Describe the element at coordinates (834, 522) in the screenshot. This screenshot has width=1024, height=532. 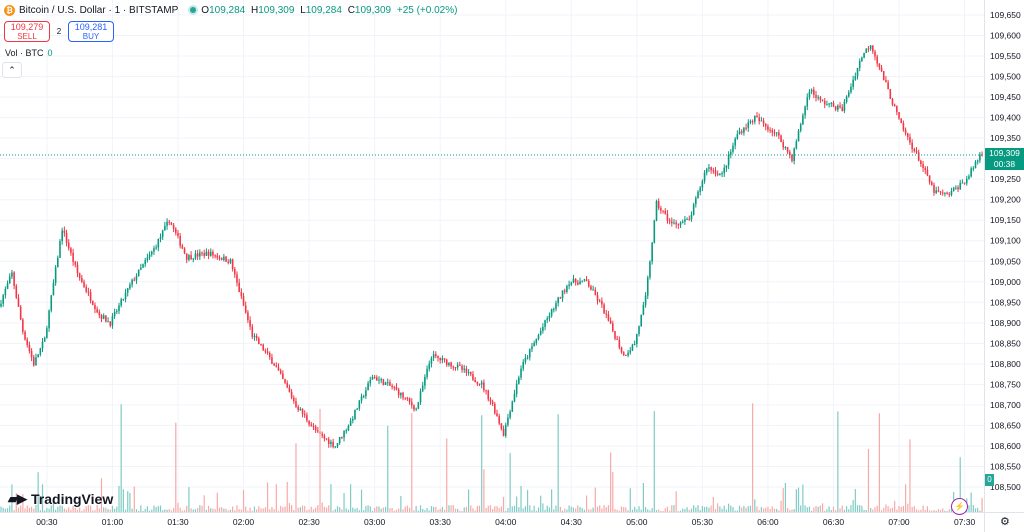
I see `x-tick-label: 06:30` at that location.